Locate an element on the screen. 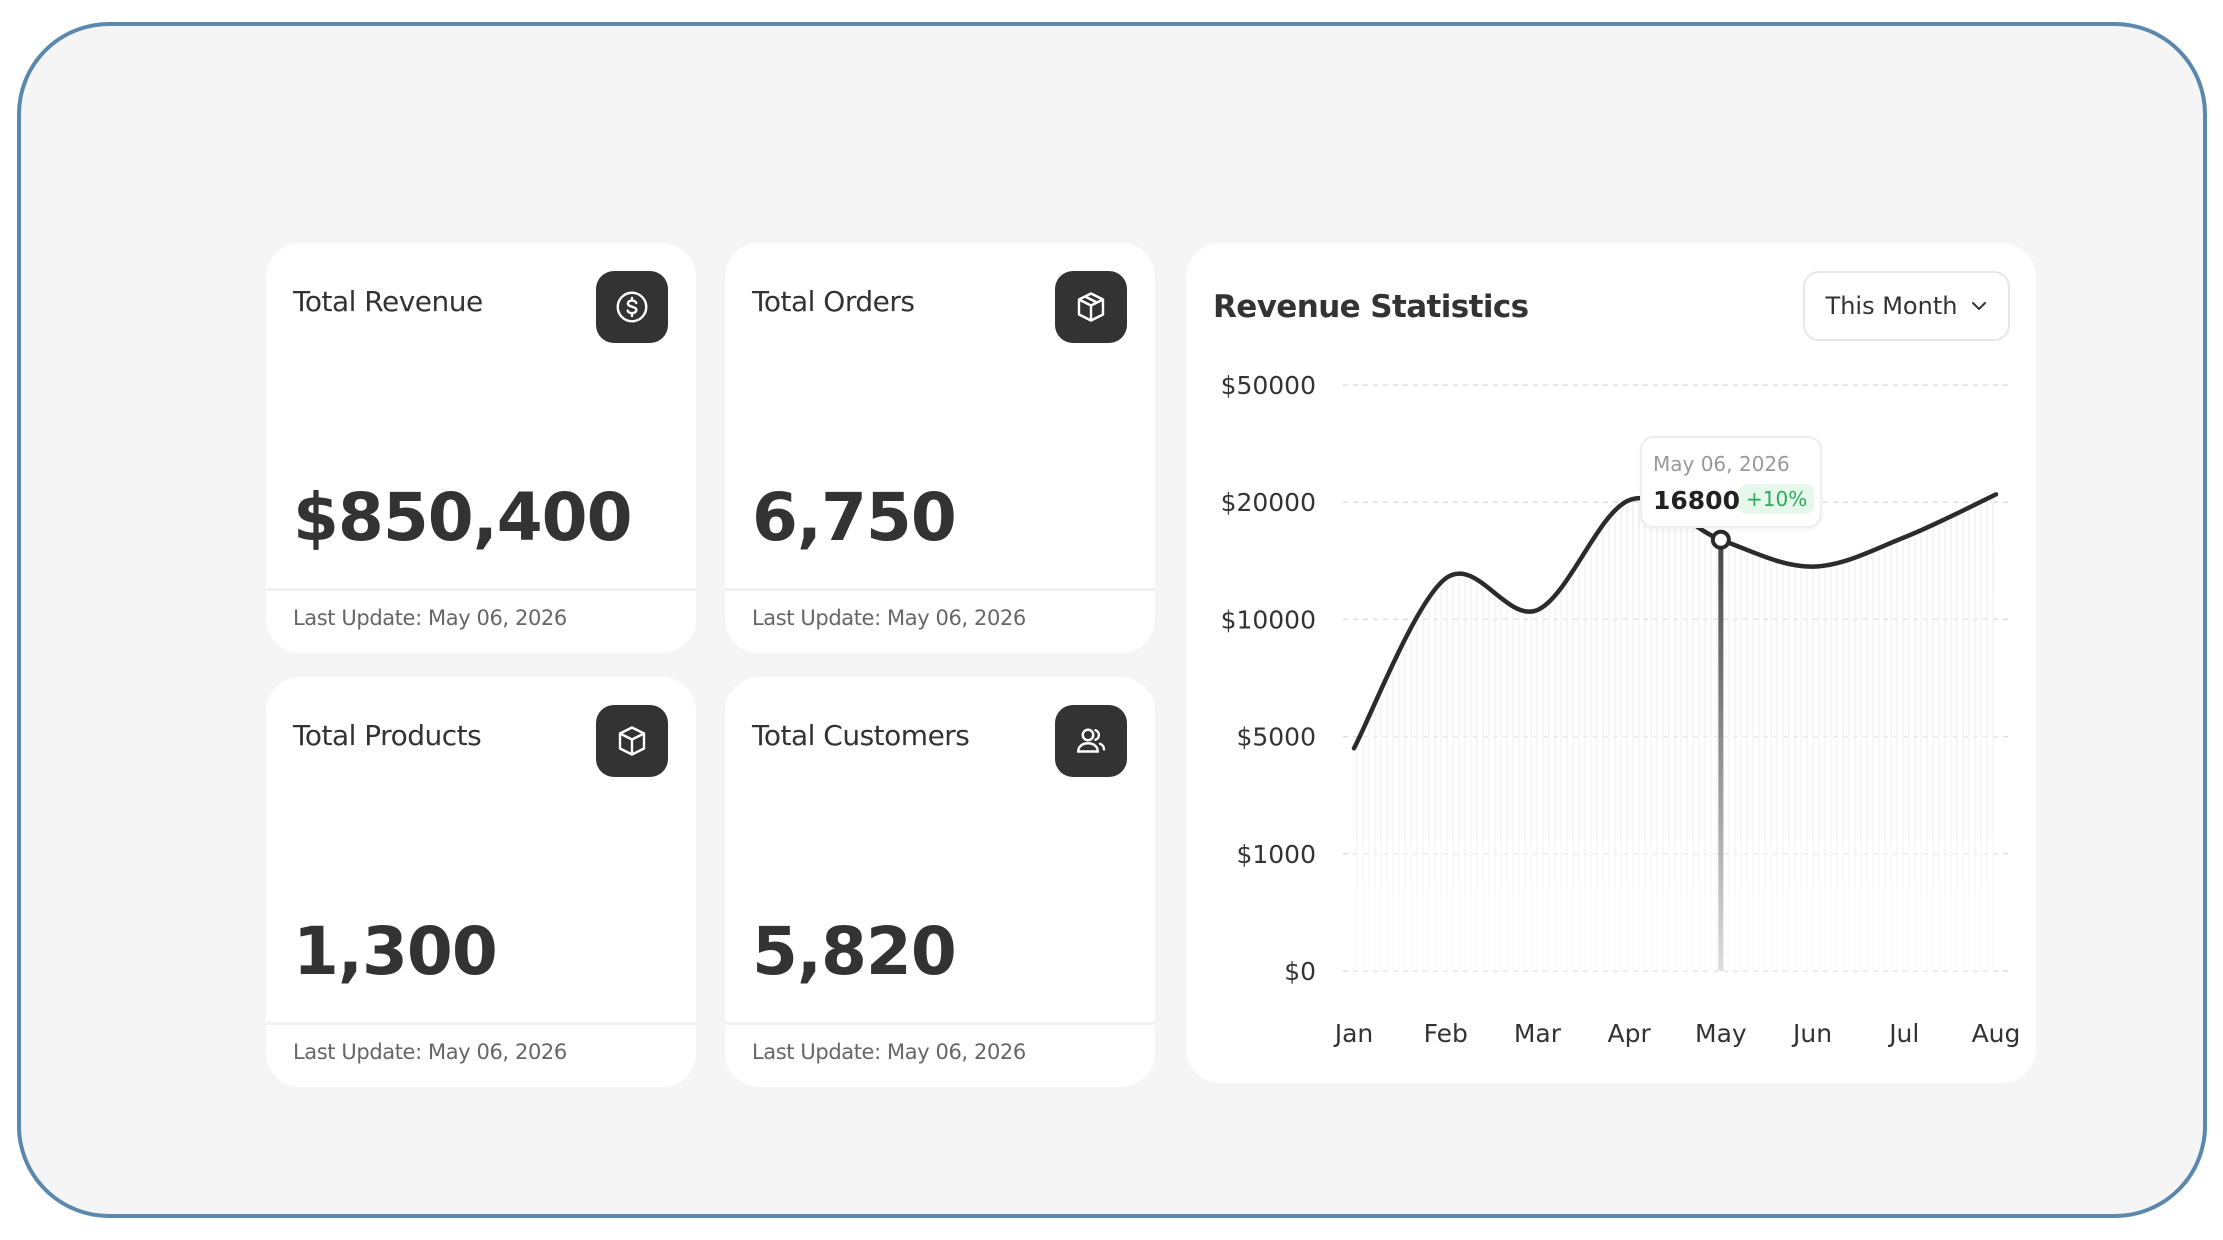 Image resolution: width=2223 pixels, height=1240 pixels. x-tick-label: Jan is located at coordinates (1353, 1033).